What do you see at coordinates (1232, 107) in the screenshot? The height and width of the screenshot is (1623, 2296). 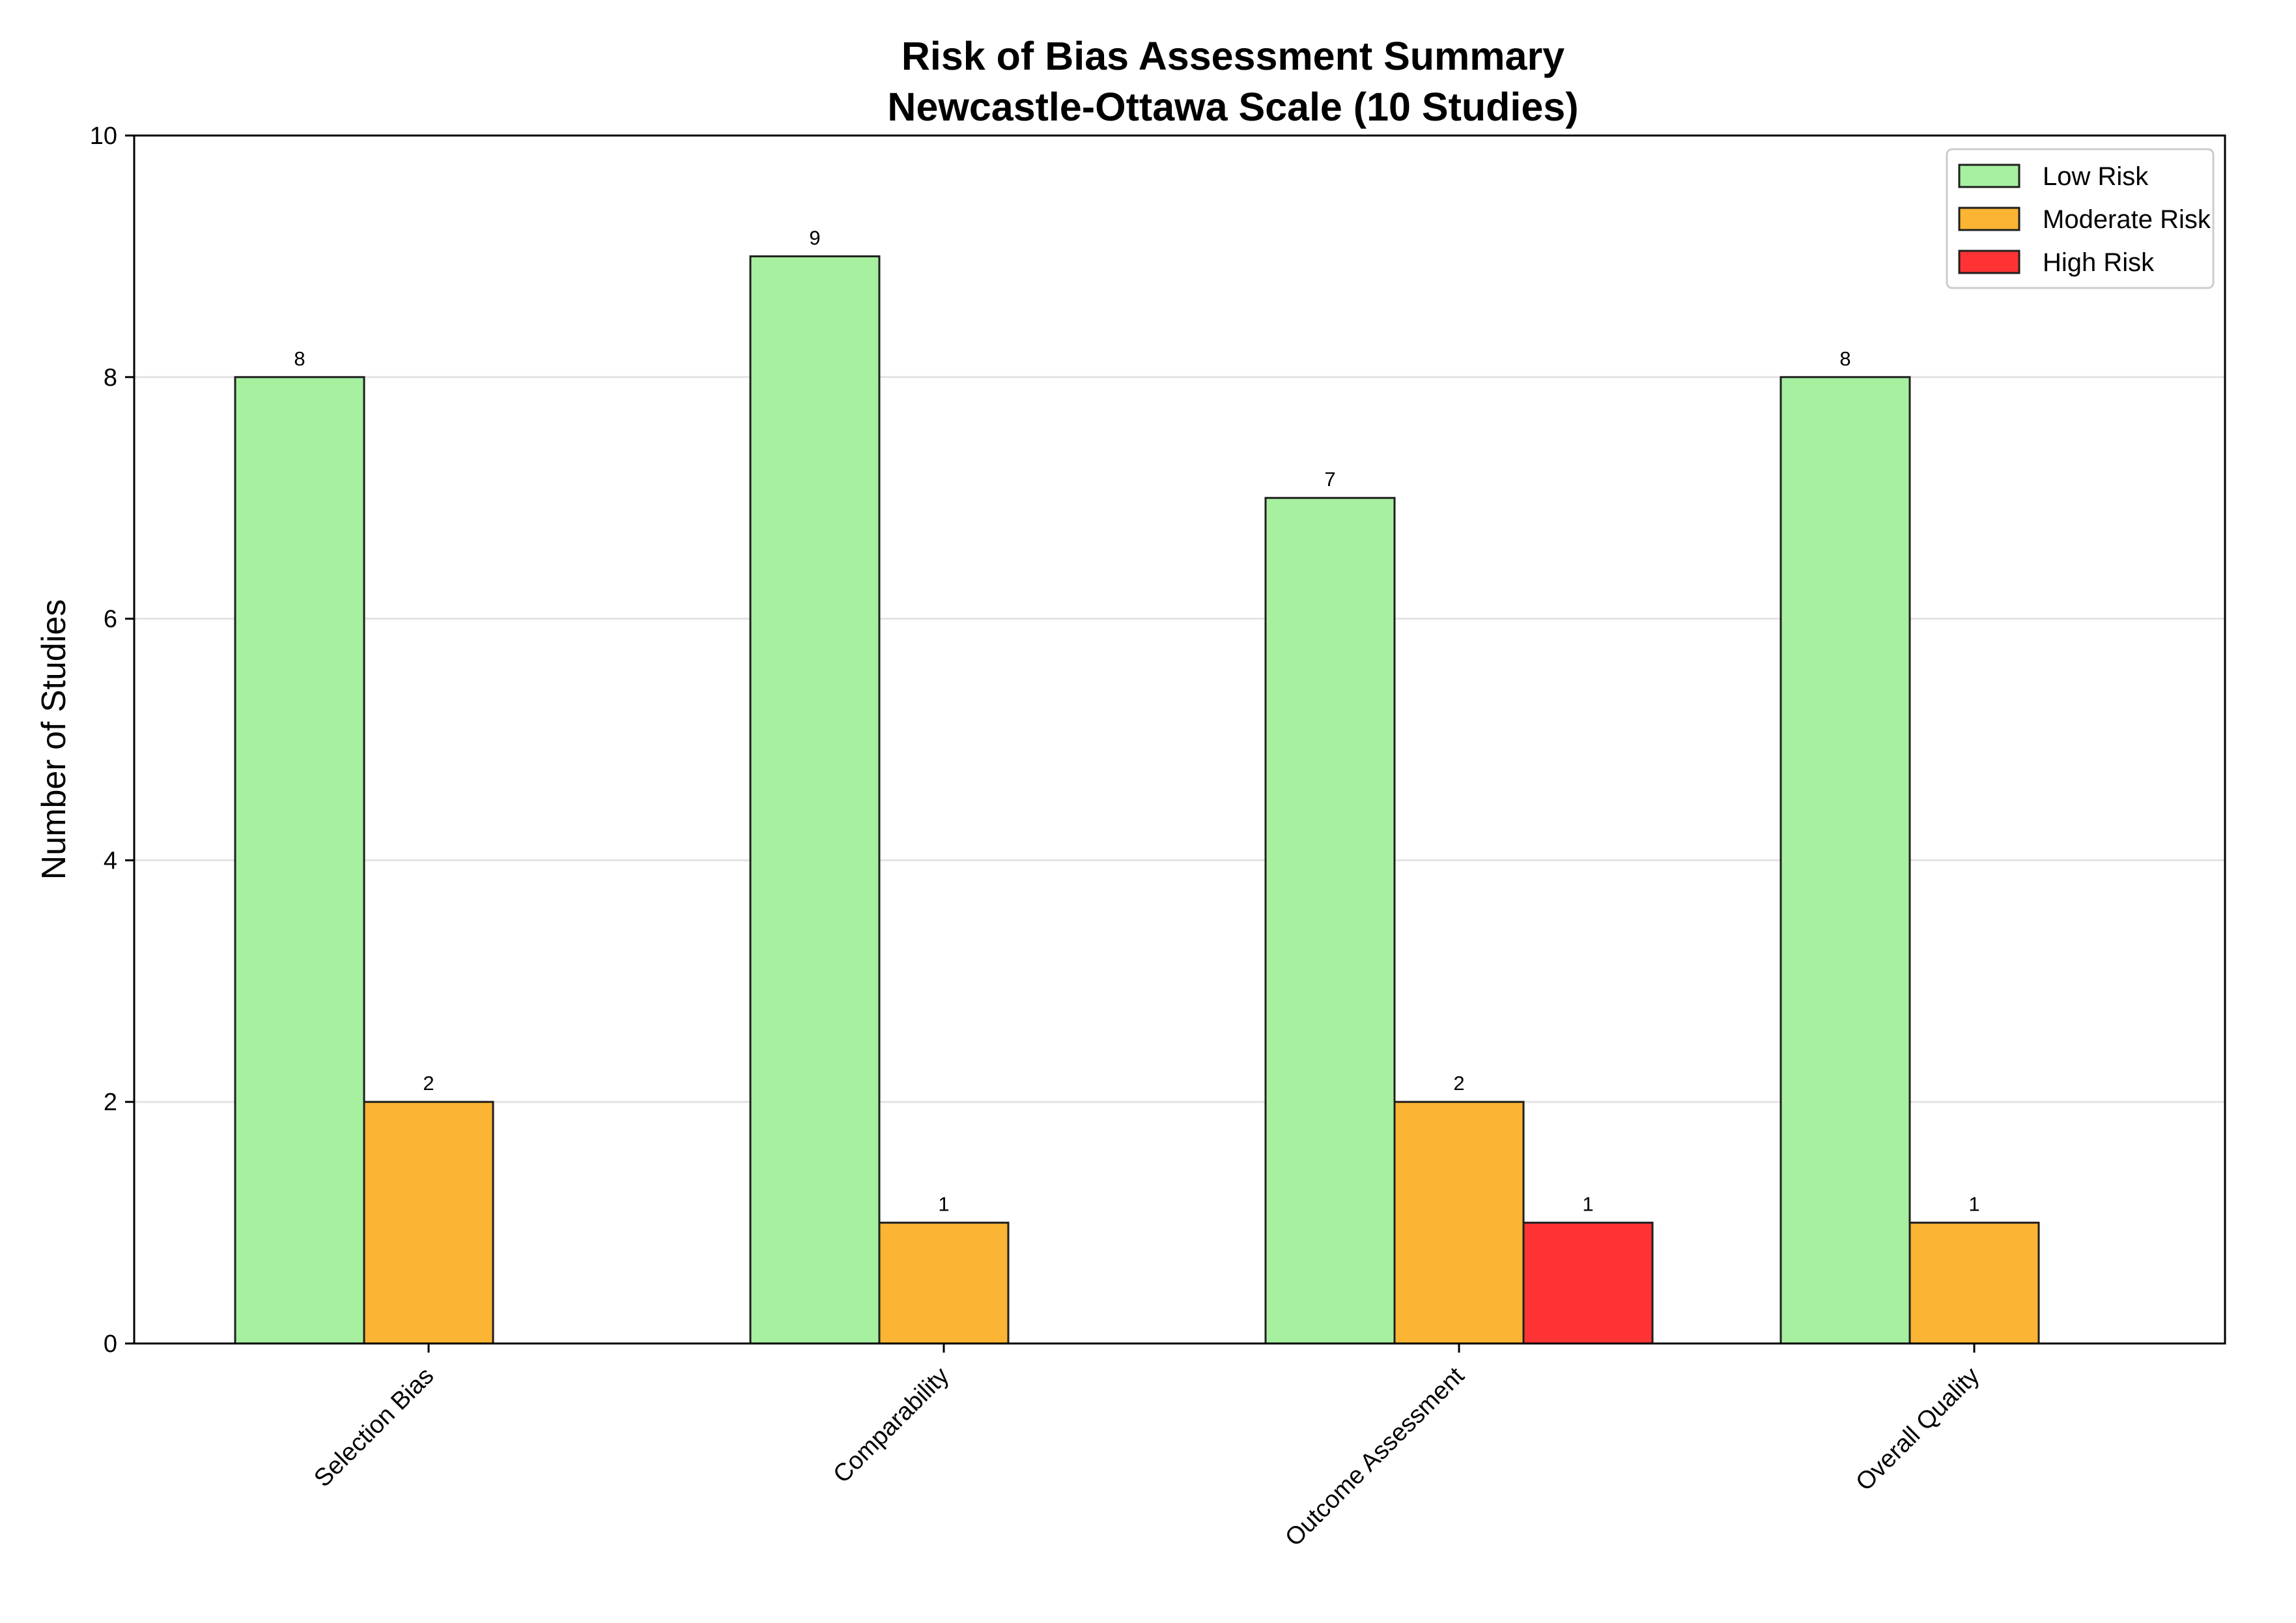 I see `chart-title-line-2: Newcastle-Ottawa Scale (10 Studies)` at bounding box center [1232, 107].